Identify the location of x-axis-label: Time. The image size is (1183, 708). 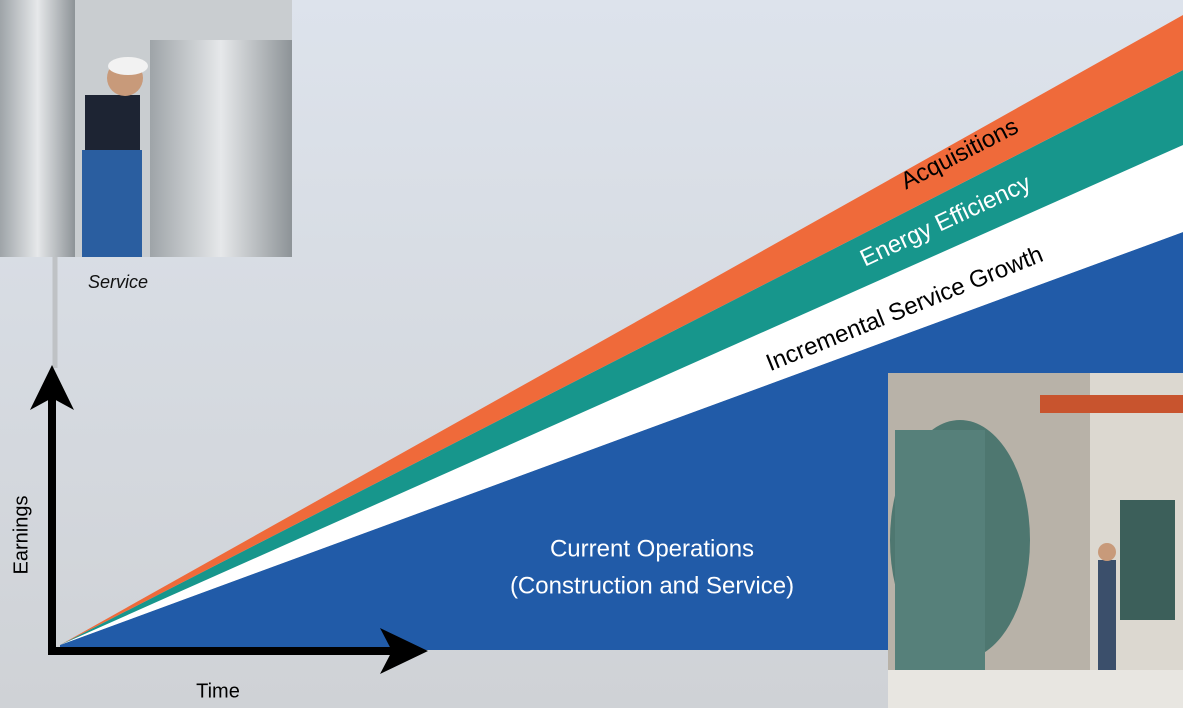
(218, 691).